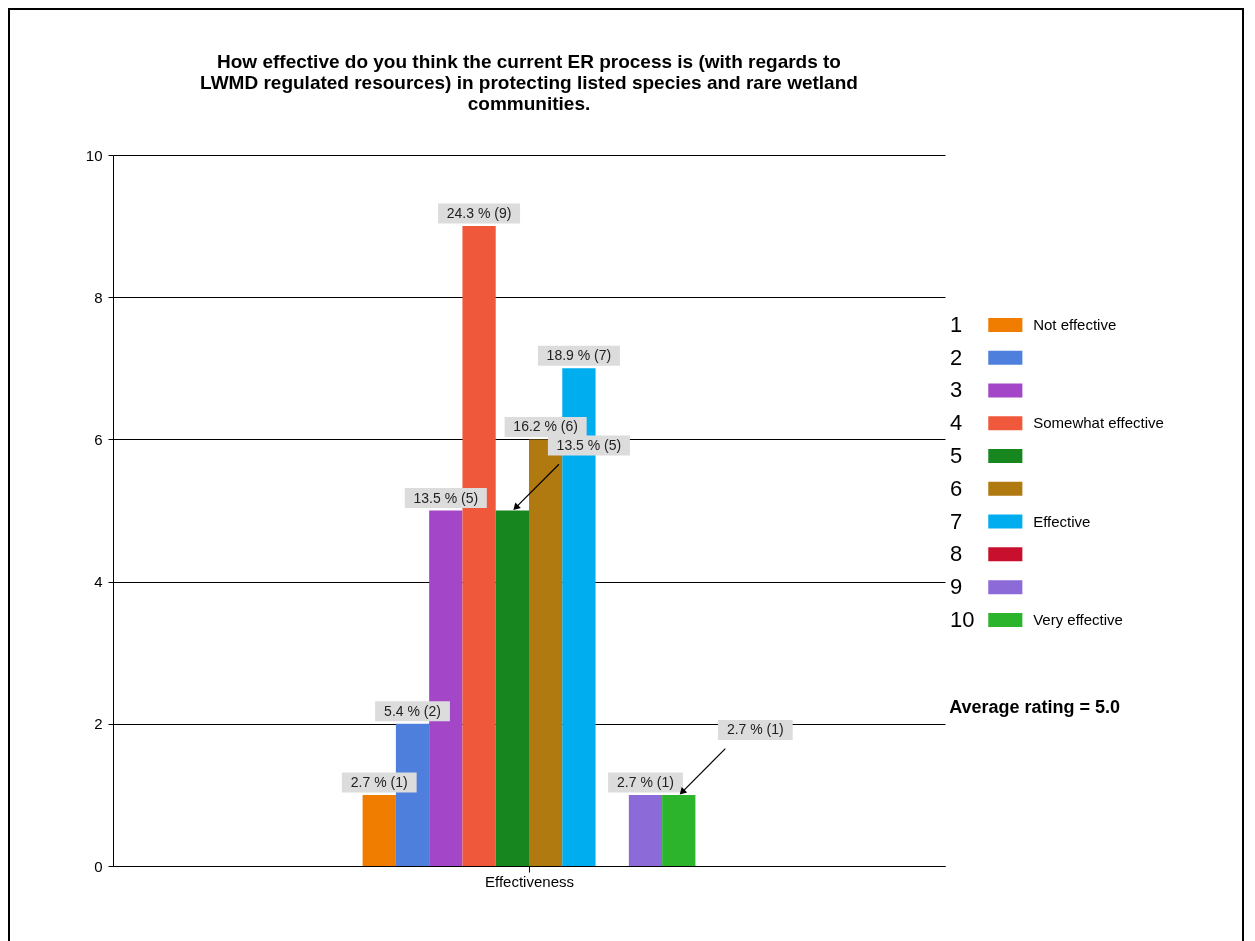 This screenshot has width=1255, height=941. I want to click on text: Average rating = 5.0, so click(1035, 707).